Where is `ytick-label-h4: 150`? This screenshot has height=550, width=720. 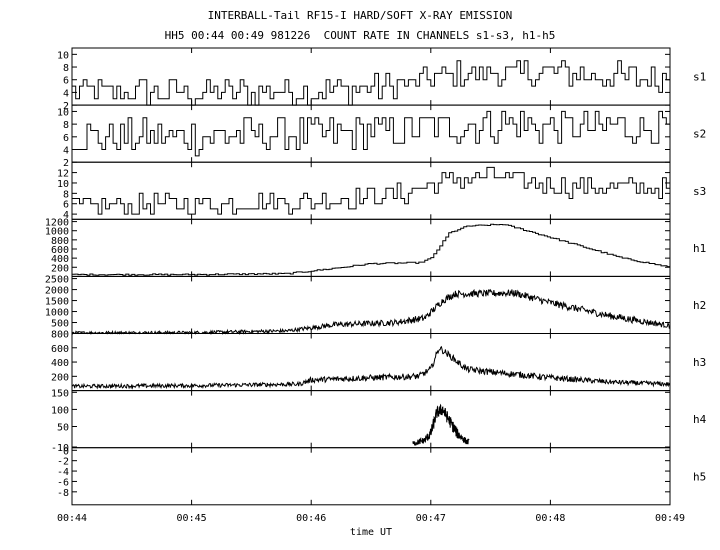
ytick-label-h4: 150 is located at coordinates (60, 393).